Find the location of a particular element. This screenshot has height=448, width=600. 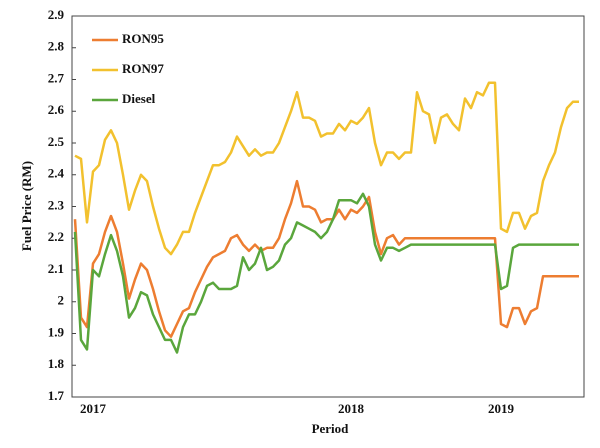

y-tick-label: 2.2 is located at coordinates (56, 236).